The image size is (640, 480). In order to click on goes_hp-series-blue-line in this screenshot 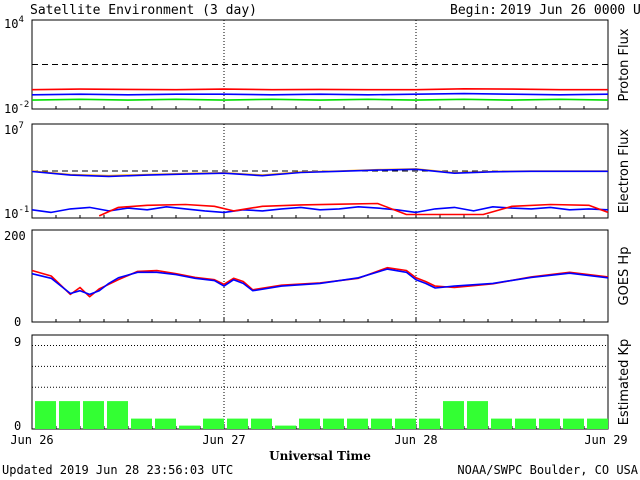, I will do `click(320, 282)`.